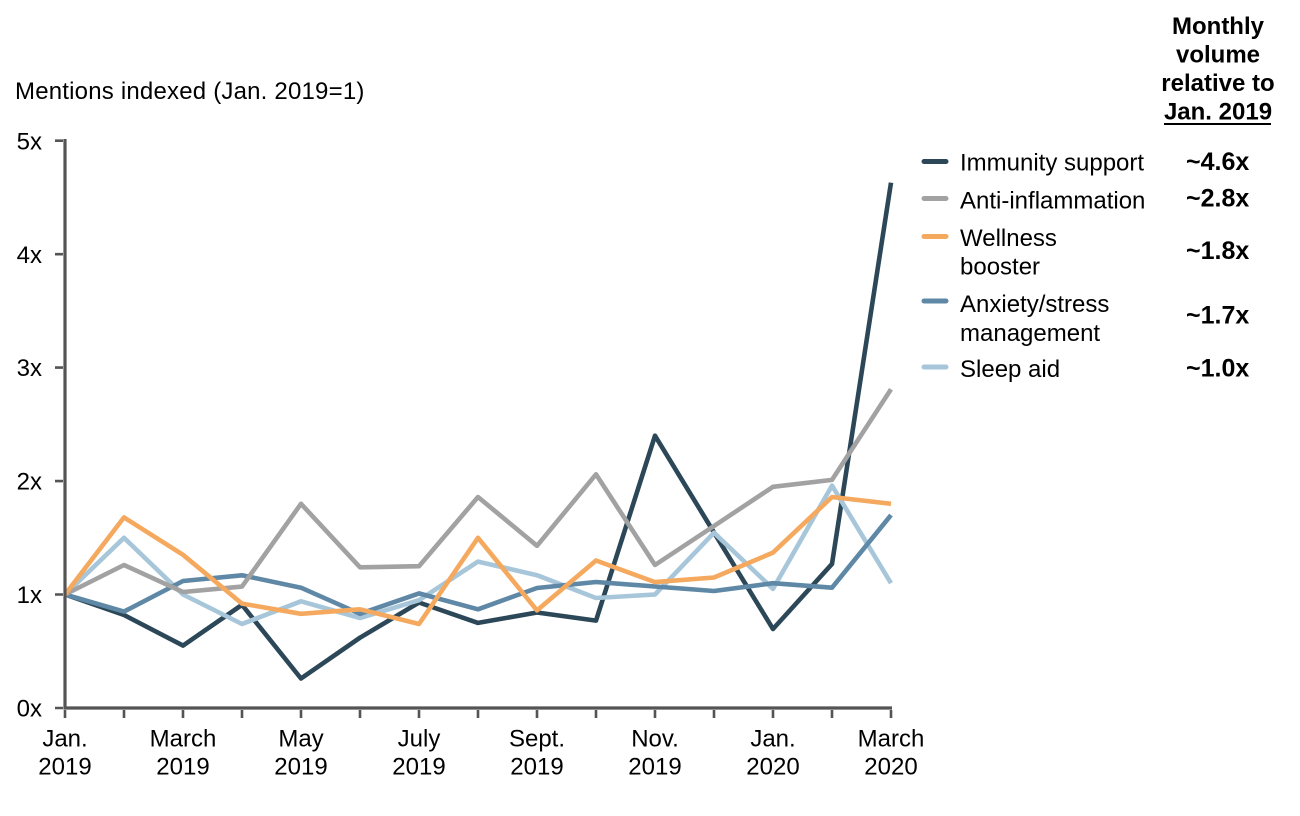 The width and height of the screenshot is (1300, 816). Describe the element at coordinates (1218, 26) in the screenshot. I see `svg-text: Monthly` at that location.